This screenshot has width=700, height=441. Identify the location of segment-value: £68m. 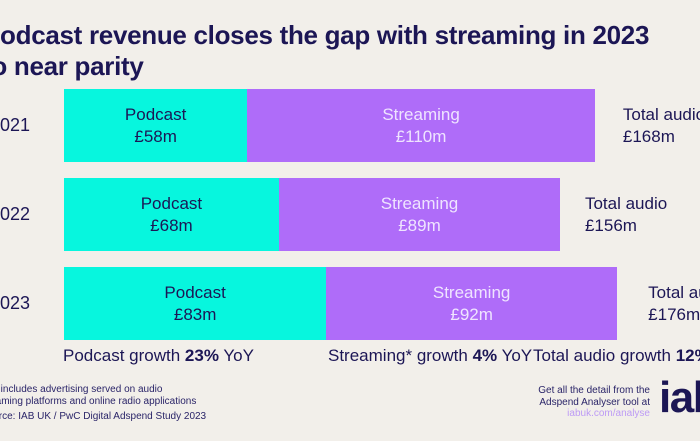
(171, 225).